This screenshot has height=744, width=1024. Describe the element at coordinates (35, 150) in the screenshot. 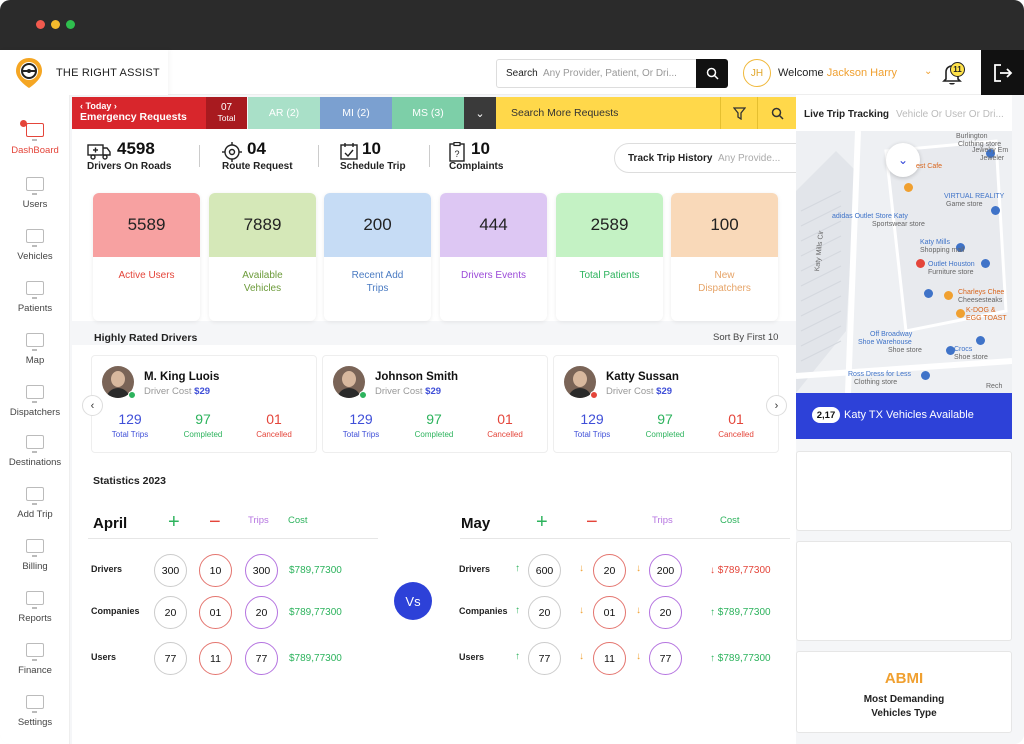

I see `sidebar-item-label: DashBoard` at that location.